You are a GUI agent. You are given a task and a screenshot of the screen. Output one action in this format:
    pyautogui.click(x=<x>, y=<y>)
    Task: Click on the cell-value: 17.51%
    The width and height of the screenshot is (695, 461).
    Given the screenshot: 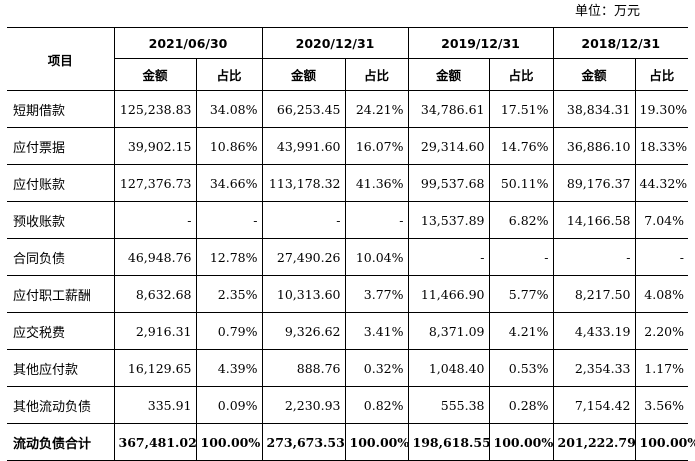 What is the action you would take?
    pyautogui.click(x=520, y=109)
    